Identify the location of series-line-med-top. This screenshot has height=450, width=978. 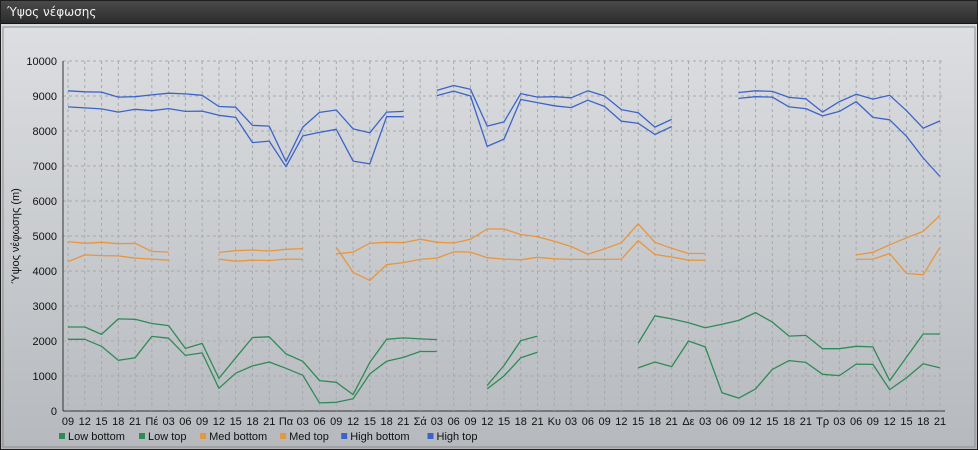
(504, 235).